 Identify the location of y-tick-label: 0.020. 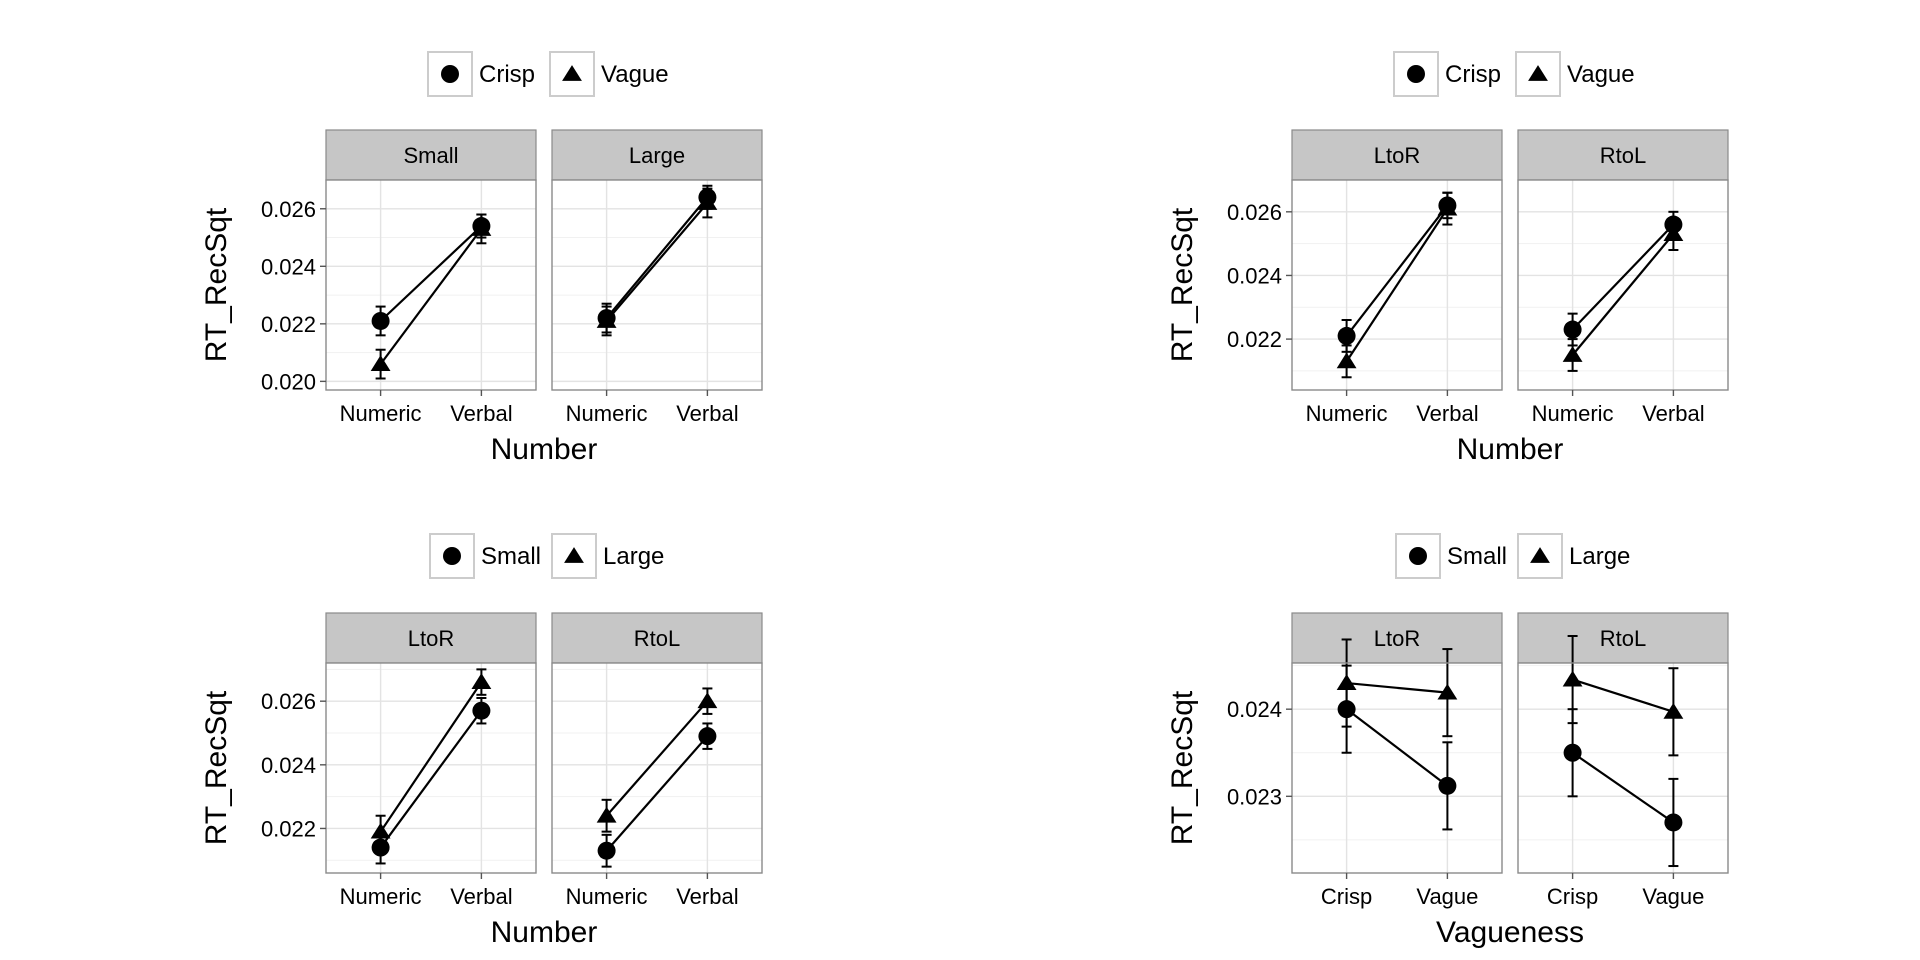
(288, 381).